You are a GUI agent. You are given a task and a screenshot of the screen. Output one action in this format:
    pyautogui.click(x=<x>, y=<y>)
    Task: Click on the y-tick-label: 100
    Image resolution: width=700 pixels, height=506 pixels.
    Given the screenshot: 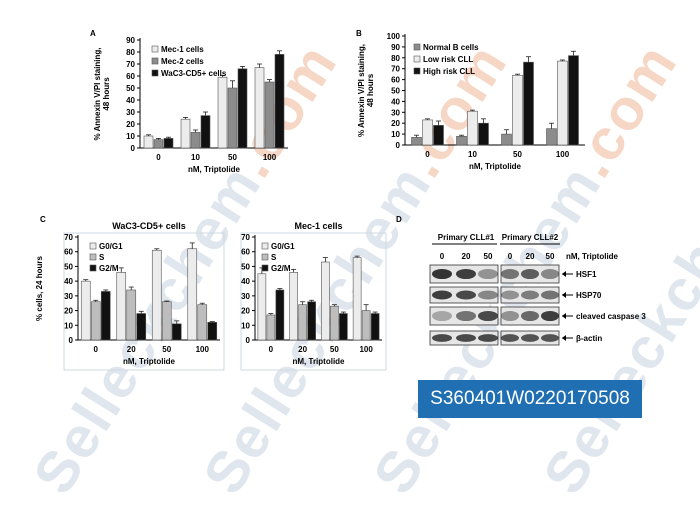 What is the action you would take?
    pyautogui.click(x=394, y=36)
    